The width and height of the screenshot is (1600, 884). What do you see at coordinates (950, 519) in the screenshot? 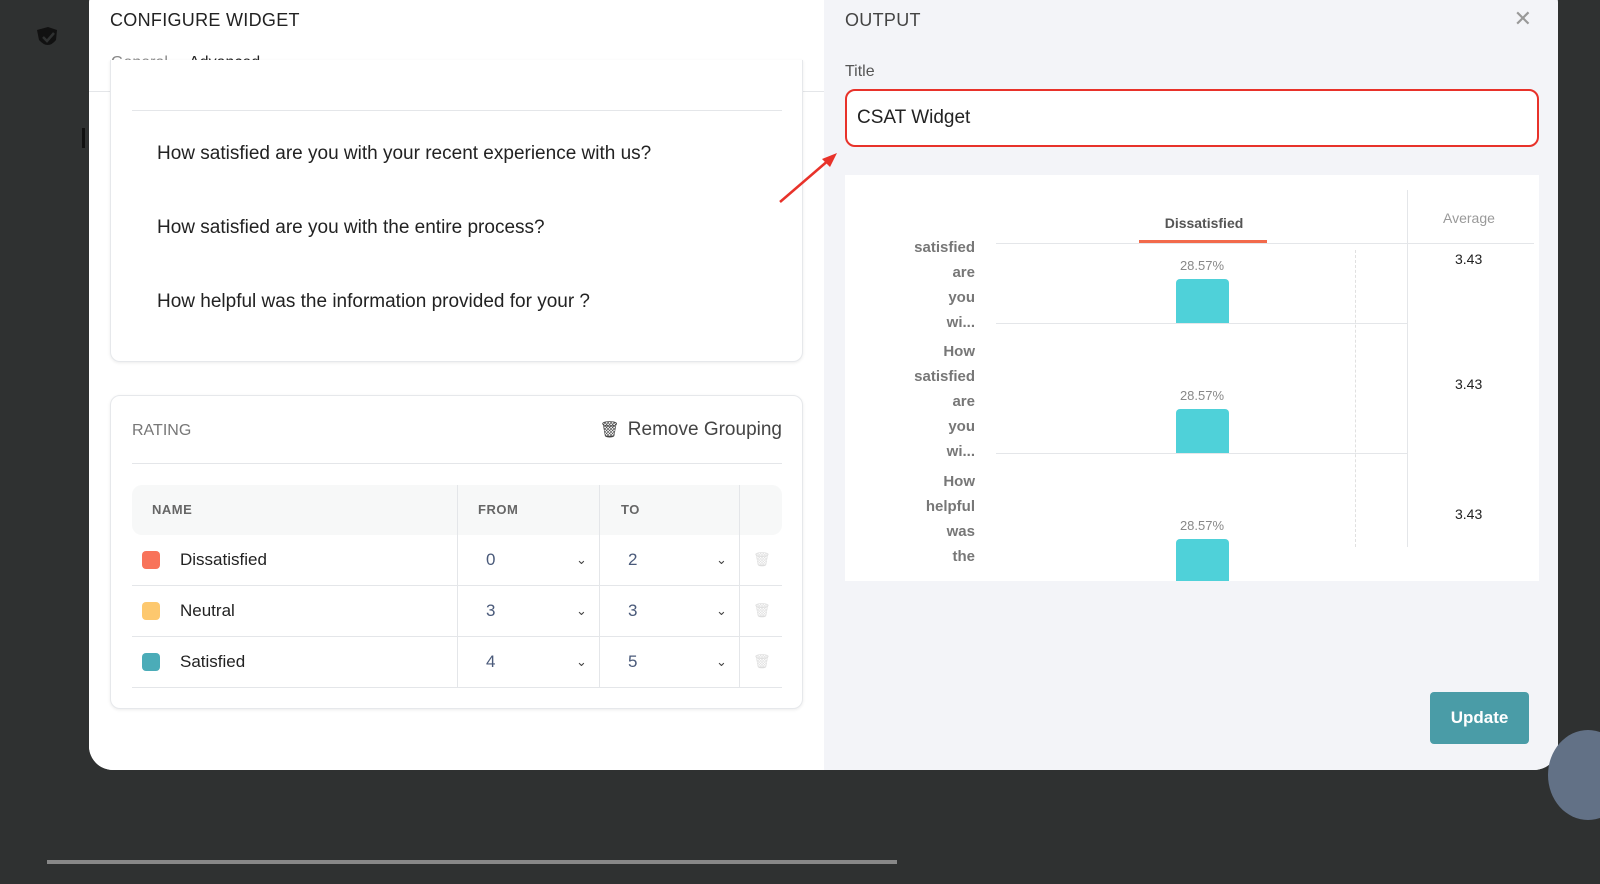
I see `row-label: How helpful was the` at bounding box center [950, 519].